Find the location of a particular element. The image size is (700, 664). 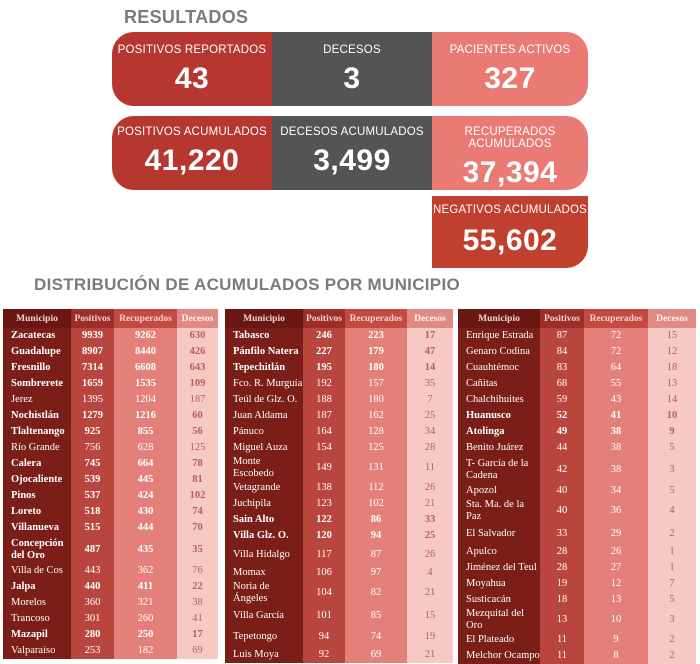

table-row: Benito Juárez 44 38 5 is located at coordinates (577, 448).